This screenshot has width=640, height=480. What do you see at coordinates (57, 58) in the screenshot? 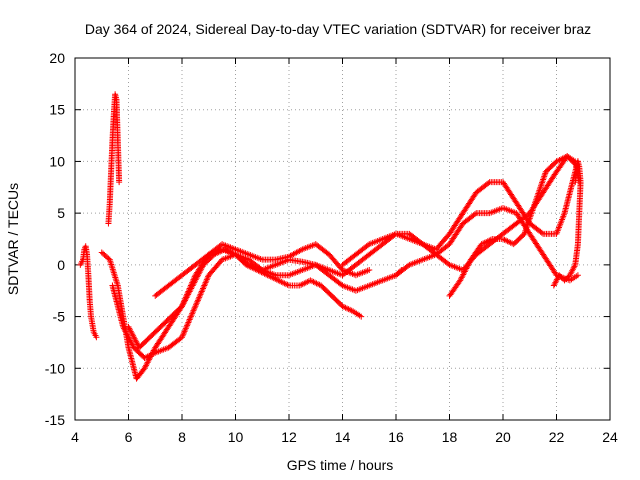
I see `y-tick-label: 20` at bounding box center [57, 58].